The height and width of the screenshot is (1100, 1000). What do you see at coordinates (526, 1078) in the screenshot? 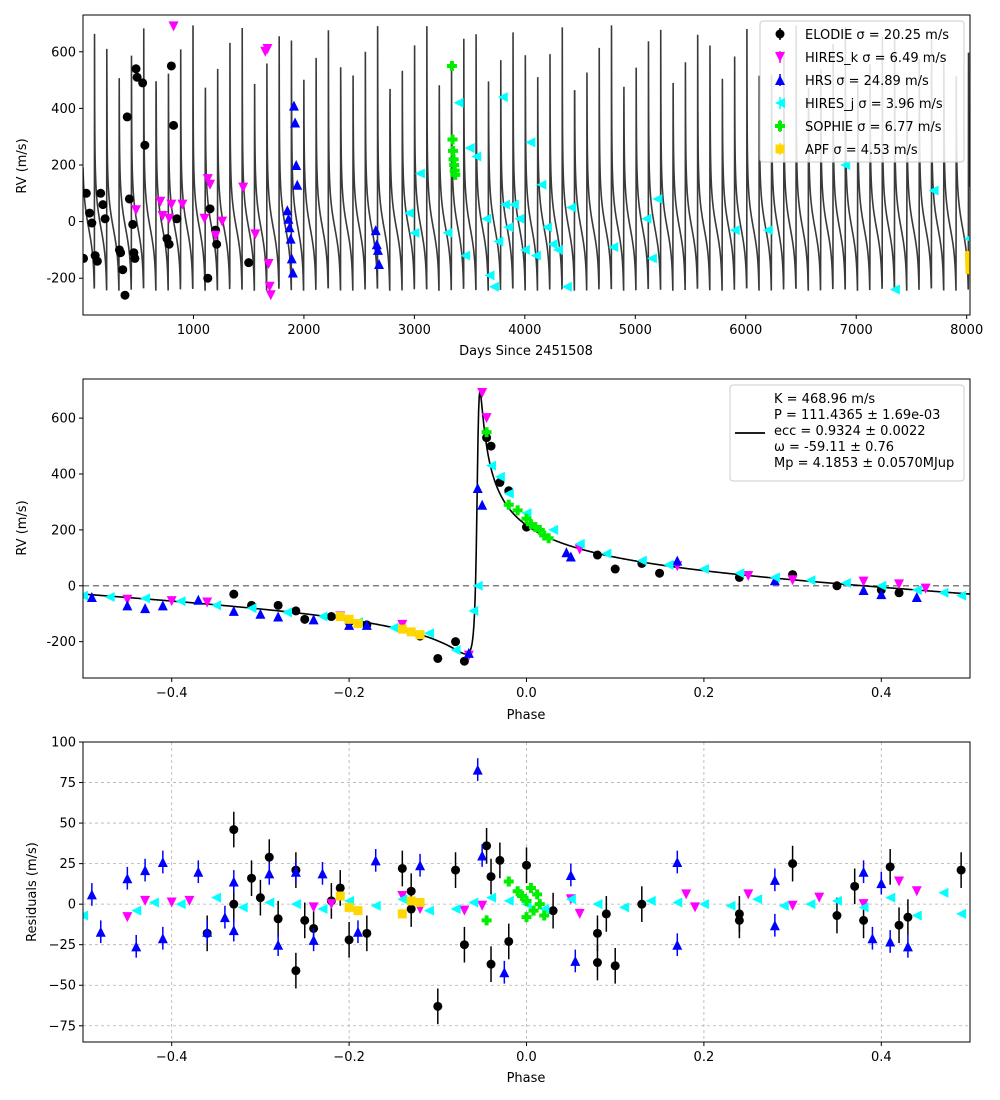
I see `panel-3-xlabel: Phase` at bounding box center [526, 1078].